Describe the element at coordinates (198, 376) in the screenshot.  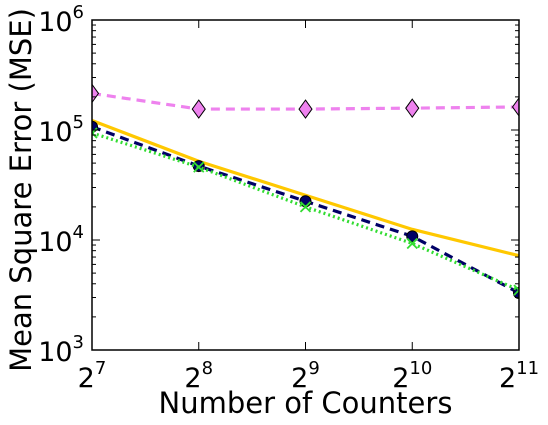
I see `x-tick-label-1: 28` at that location.